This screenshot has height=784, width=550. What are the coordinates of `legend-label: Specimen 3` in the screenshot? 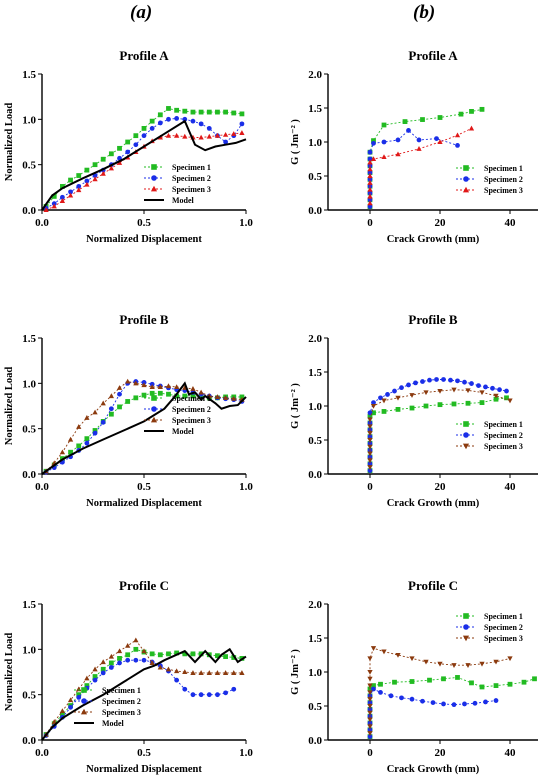 It's located at (191, 420).